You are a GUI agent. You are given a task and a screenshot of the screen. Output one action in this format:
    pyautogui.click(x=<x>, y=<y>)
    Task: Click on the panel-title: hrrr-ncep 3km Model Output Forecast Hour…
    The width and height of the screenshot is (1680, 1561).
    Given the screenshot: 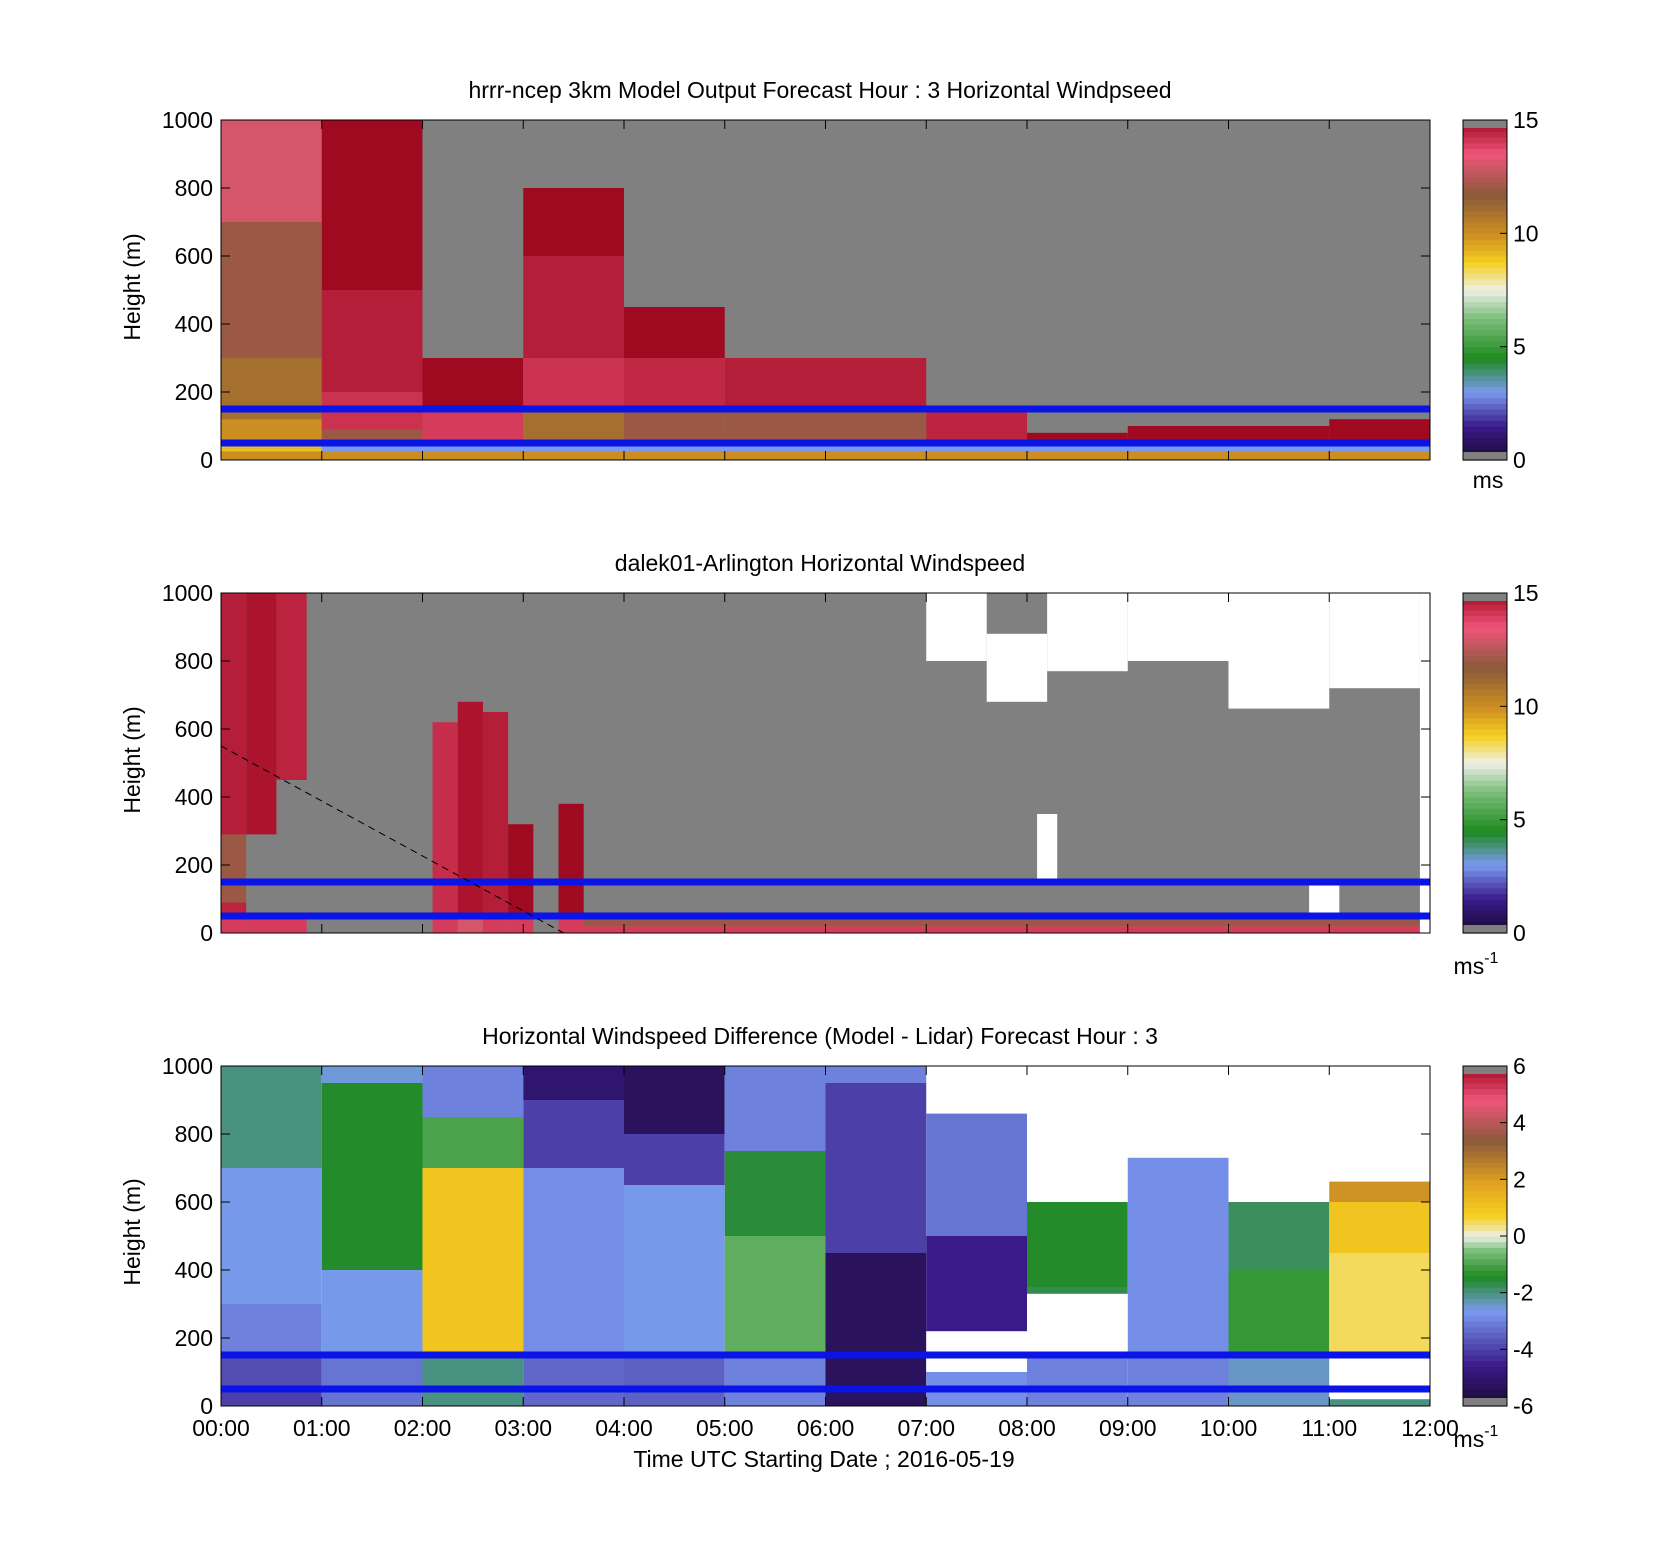 What is the action you would take?
    pyautogui.click(x=819, y=90)
    